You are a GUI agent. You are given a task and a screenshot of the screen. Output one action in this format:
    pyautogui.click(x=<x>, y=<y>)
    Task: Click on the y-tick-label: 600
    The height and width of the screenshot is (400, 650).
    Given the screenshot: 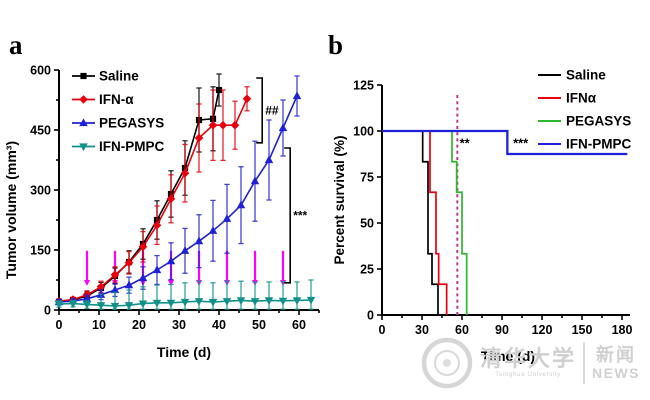 What is the action you would take?
    pyautogui.click(x=40, y=71)
    